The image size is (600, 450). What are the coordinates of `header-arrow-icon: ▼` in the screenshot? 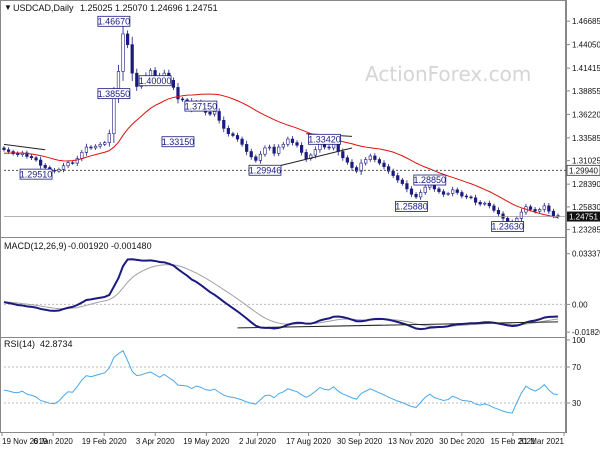 It's located at (8, 7).